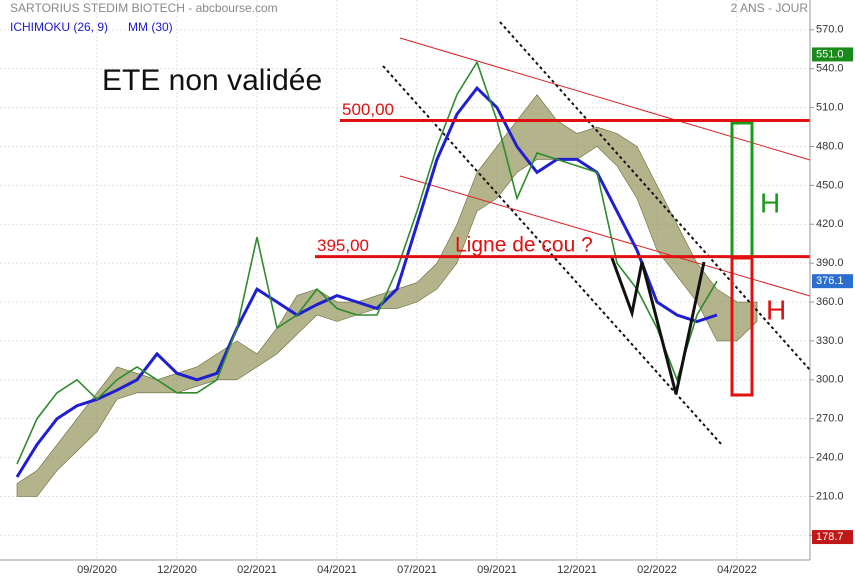 The height and width of the screenshot is (580, 855). What do you see at coordinates (830, 185) in the screenshot?
I see `y-tick-label: 450.0` at bounding box center [830, 185].